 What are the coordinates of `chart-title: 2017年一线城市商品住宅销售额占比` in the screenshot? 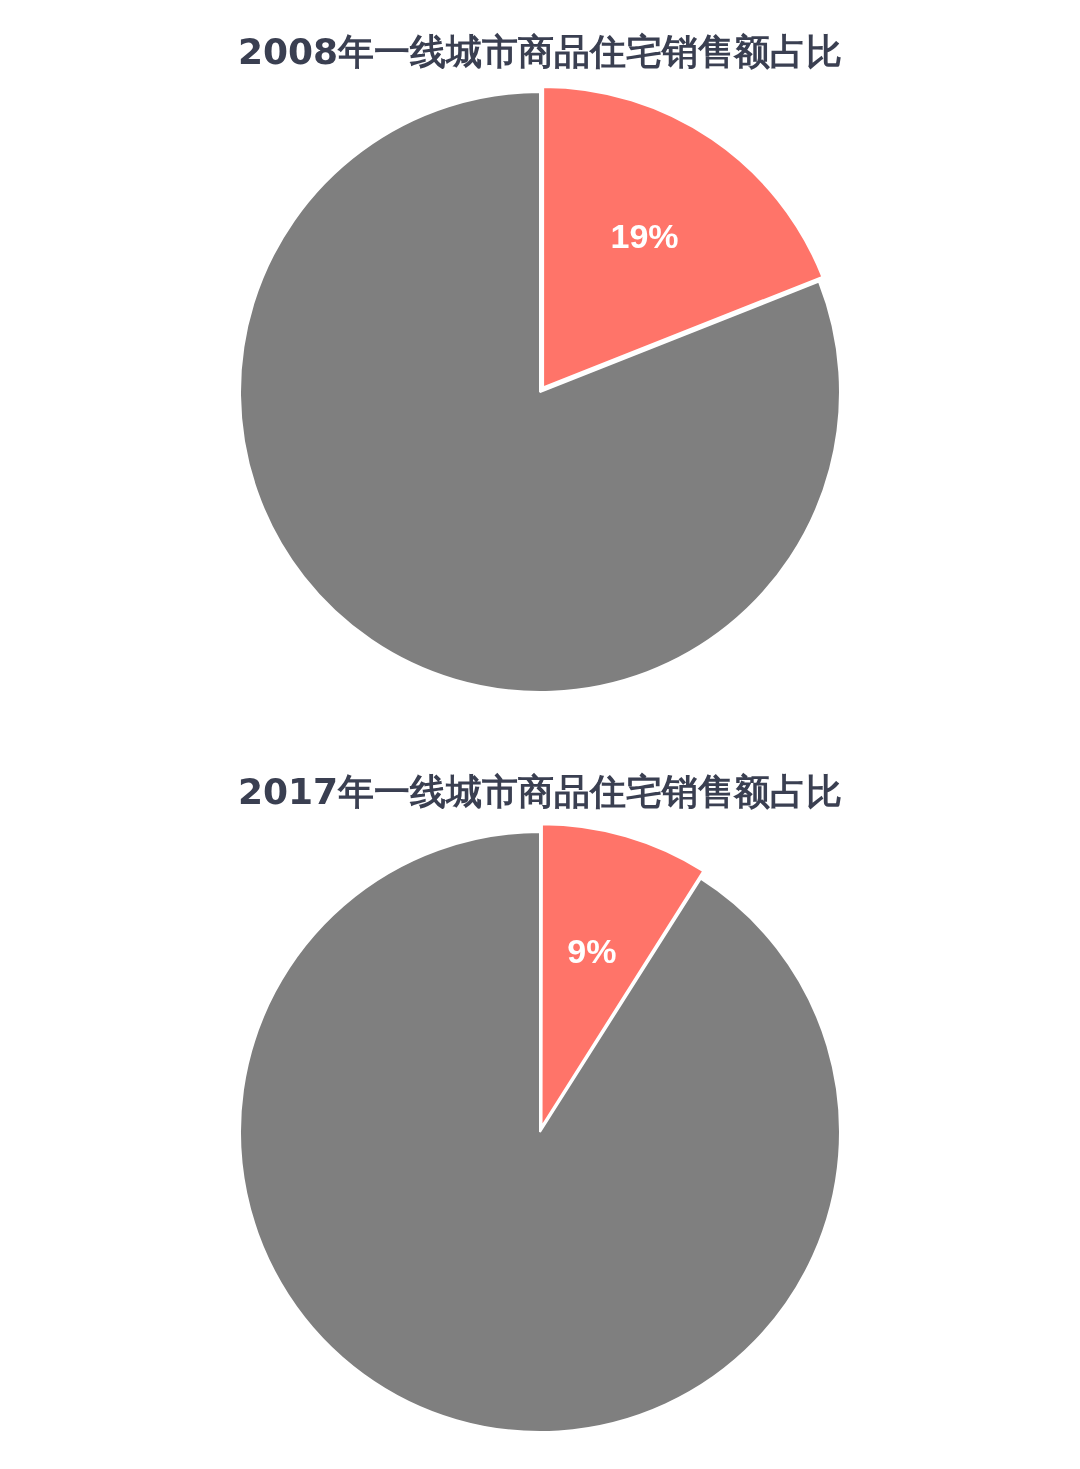 It's located at (540, 791).